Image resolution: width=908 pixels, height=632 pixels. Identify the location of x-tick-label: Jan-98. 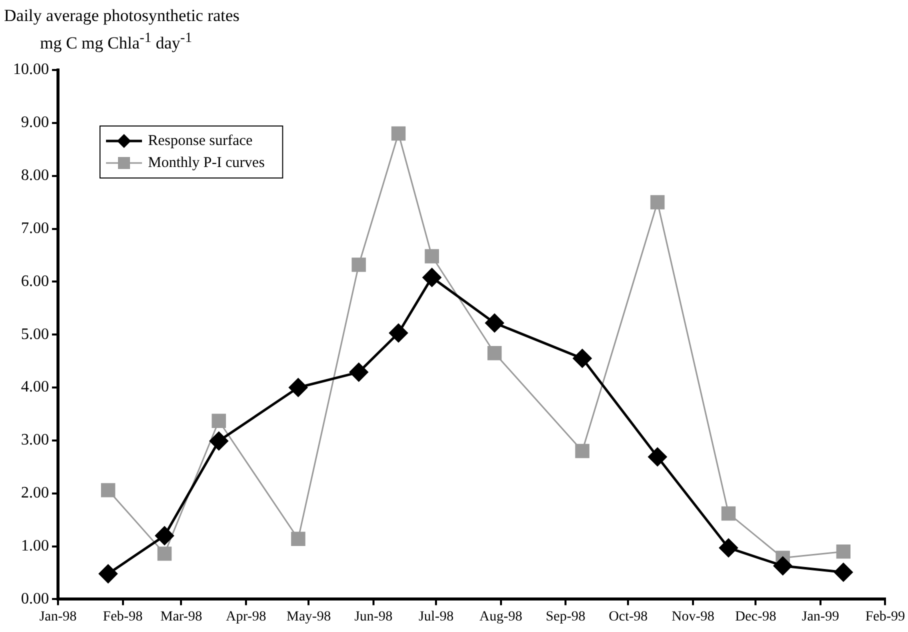
(58, 616).